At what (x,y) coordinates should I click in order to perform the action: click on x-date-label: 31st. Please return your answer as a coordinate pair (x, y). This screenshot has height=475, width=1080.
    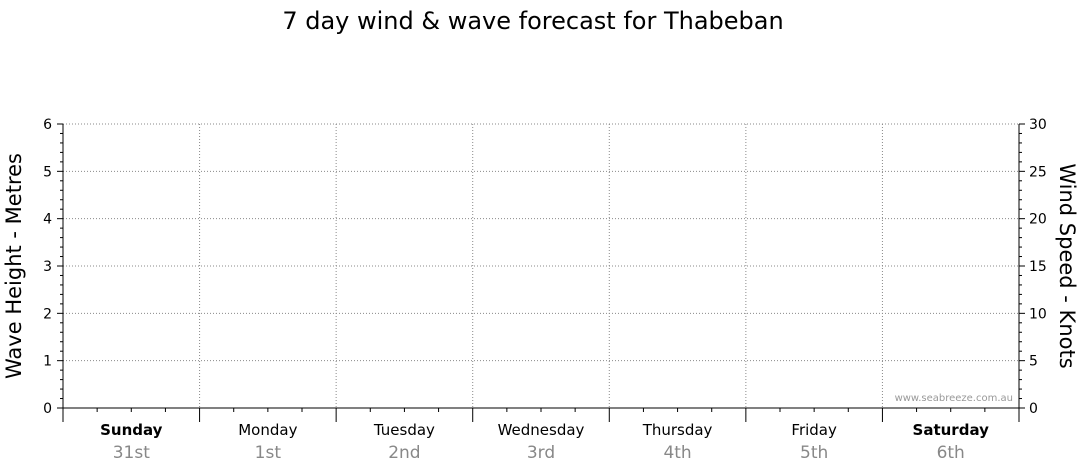
    Looking at the image, I should click on (131, 453).